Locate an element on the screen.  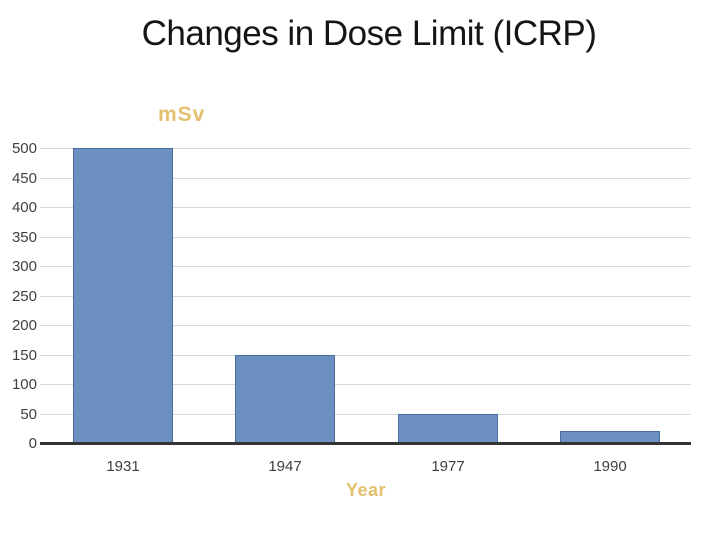
y-tick-label-50: 50 is located at coordinates (28, 414).